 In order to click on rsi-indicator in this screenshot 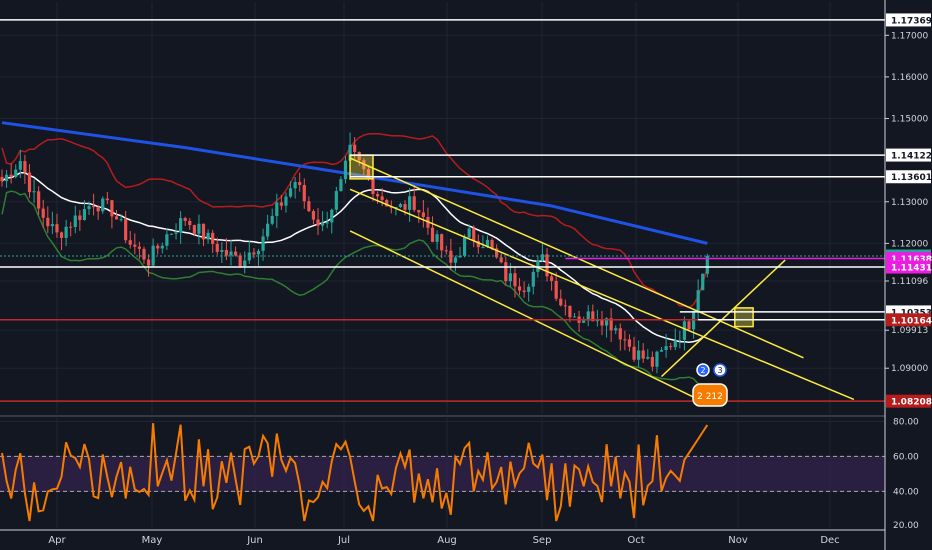, I will do `click(355, 472)`.